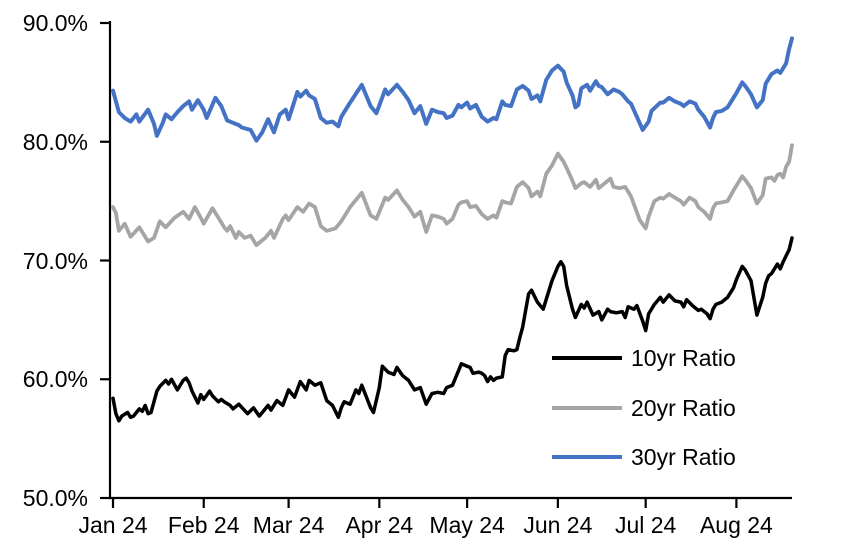  What do you see at coordinates (683, 357) in the screenshot?
I see `legend-label: 10yr Ratio` at bounding box center [683, 357].